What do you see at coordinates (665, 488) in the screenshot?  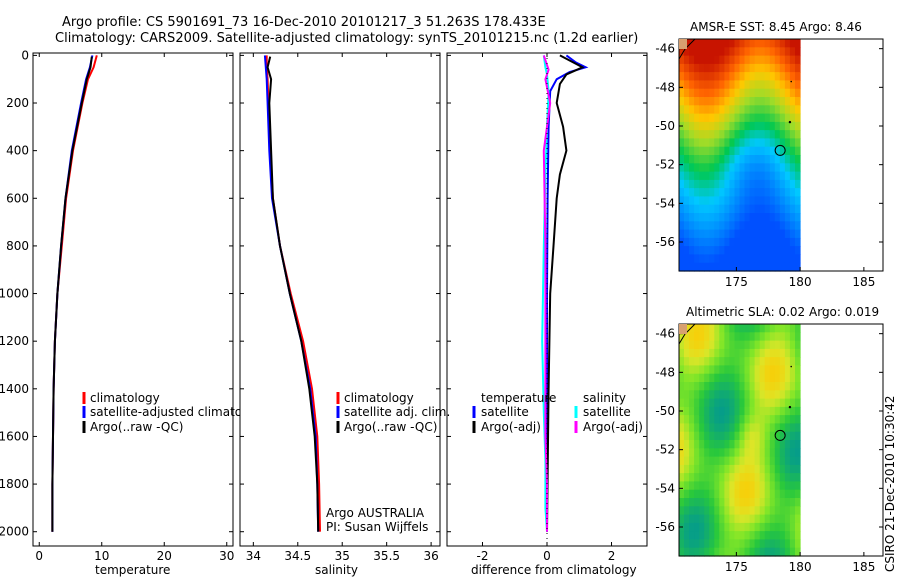 I see `sla-ytick-label: -54` at bounding box center [665, 488].